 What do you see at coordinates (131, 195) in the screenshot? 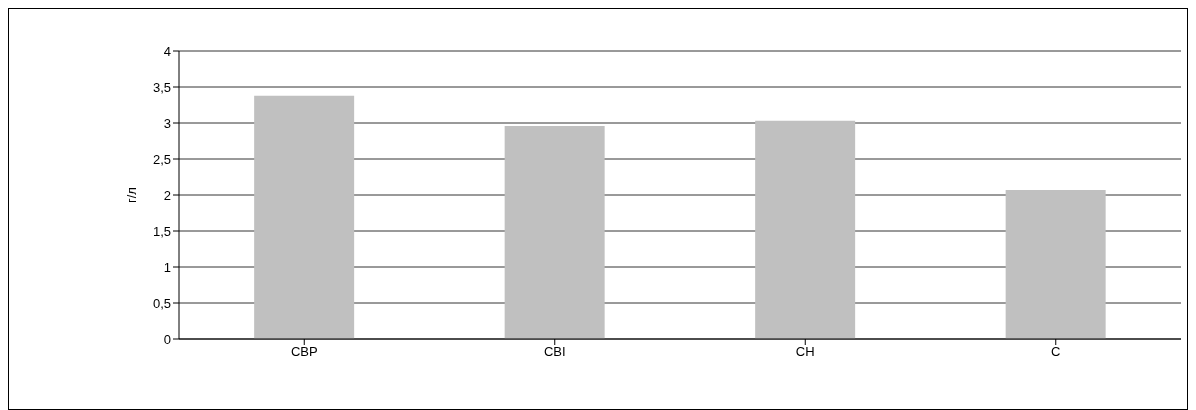
I see `y-axis-title: г/л` at bounding box center [131, 195].